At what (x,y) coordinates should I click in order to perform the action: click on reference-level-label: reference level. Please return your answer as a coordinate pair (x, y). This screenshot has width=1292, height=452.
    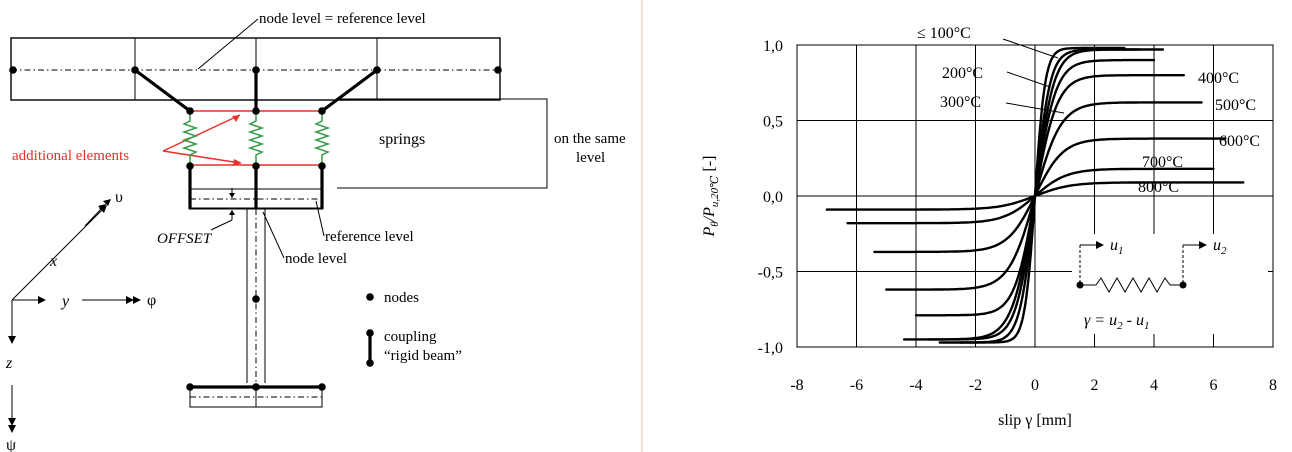
    Looking at the image, I should click on (369, 237).